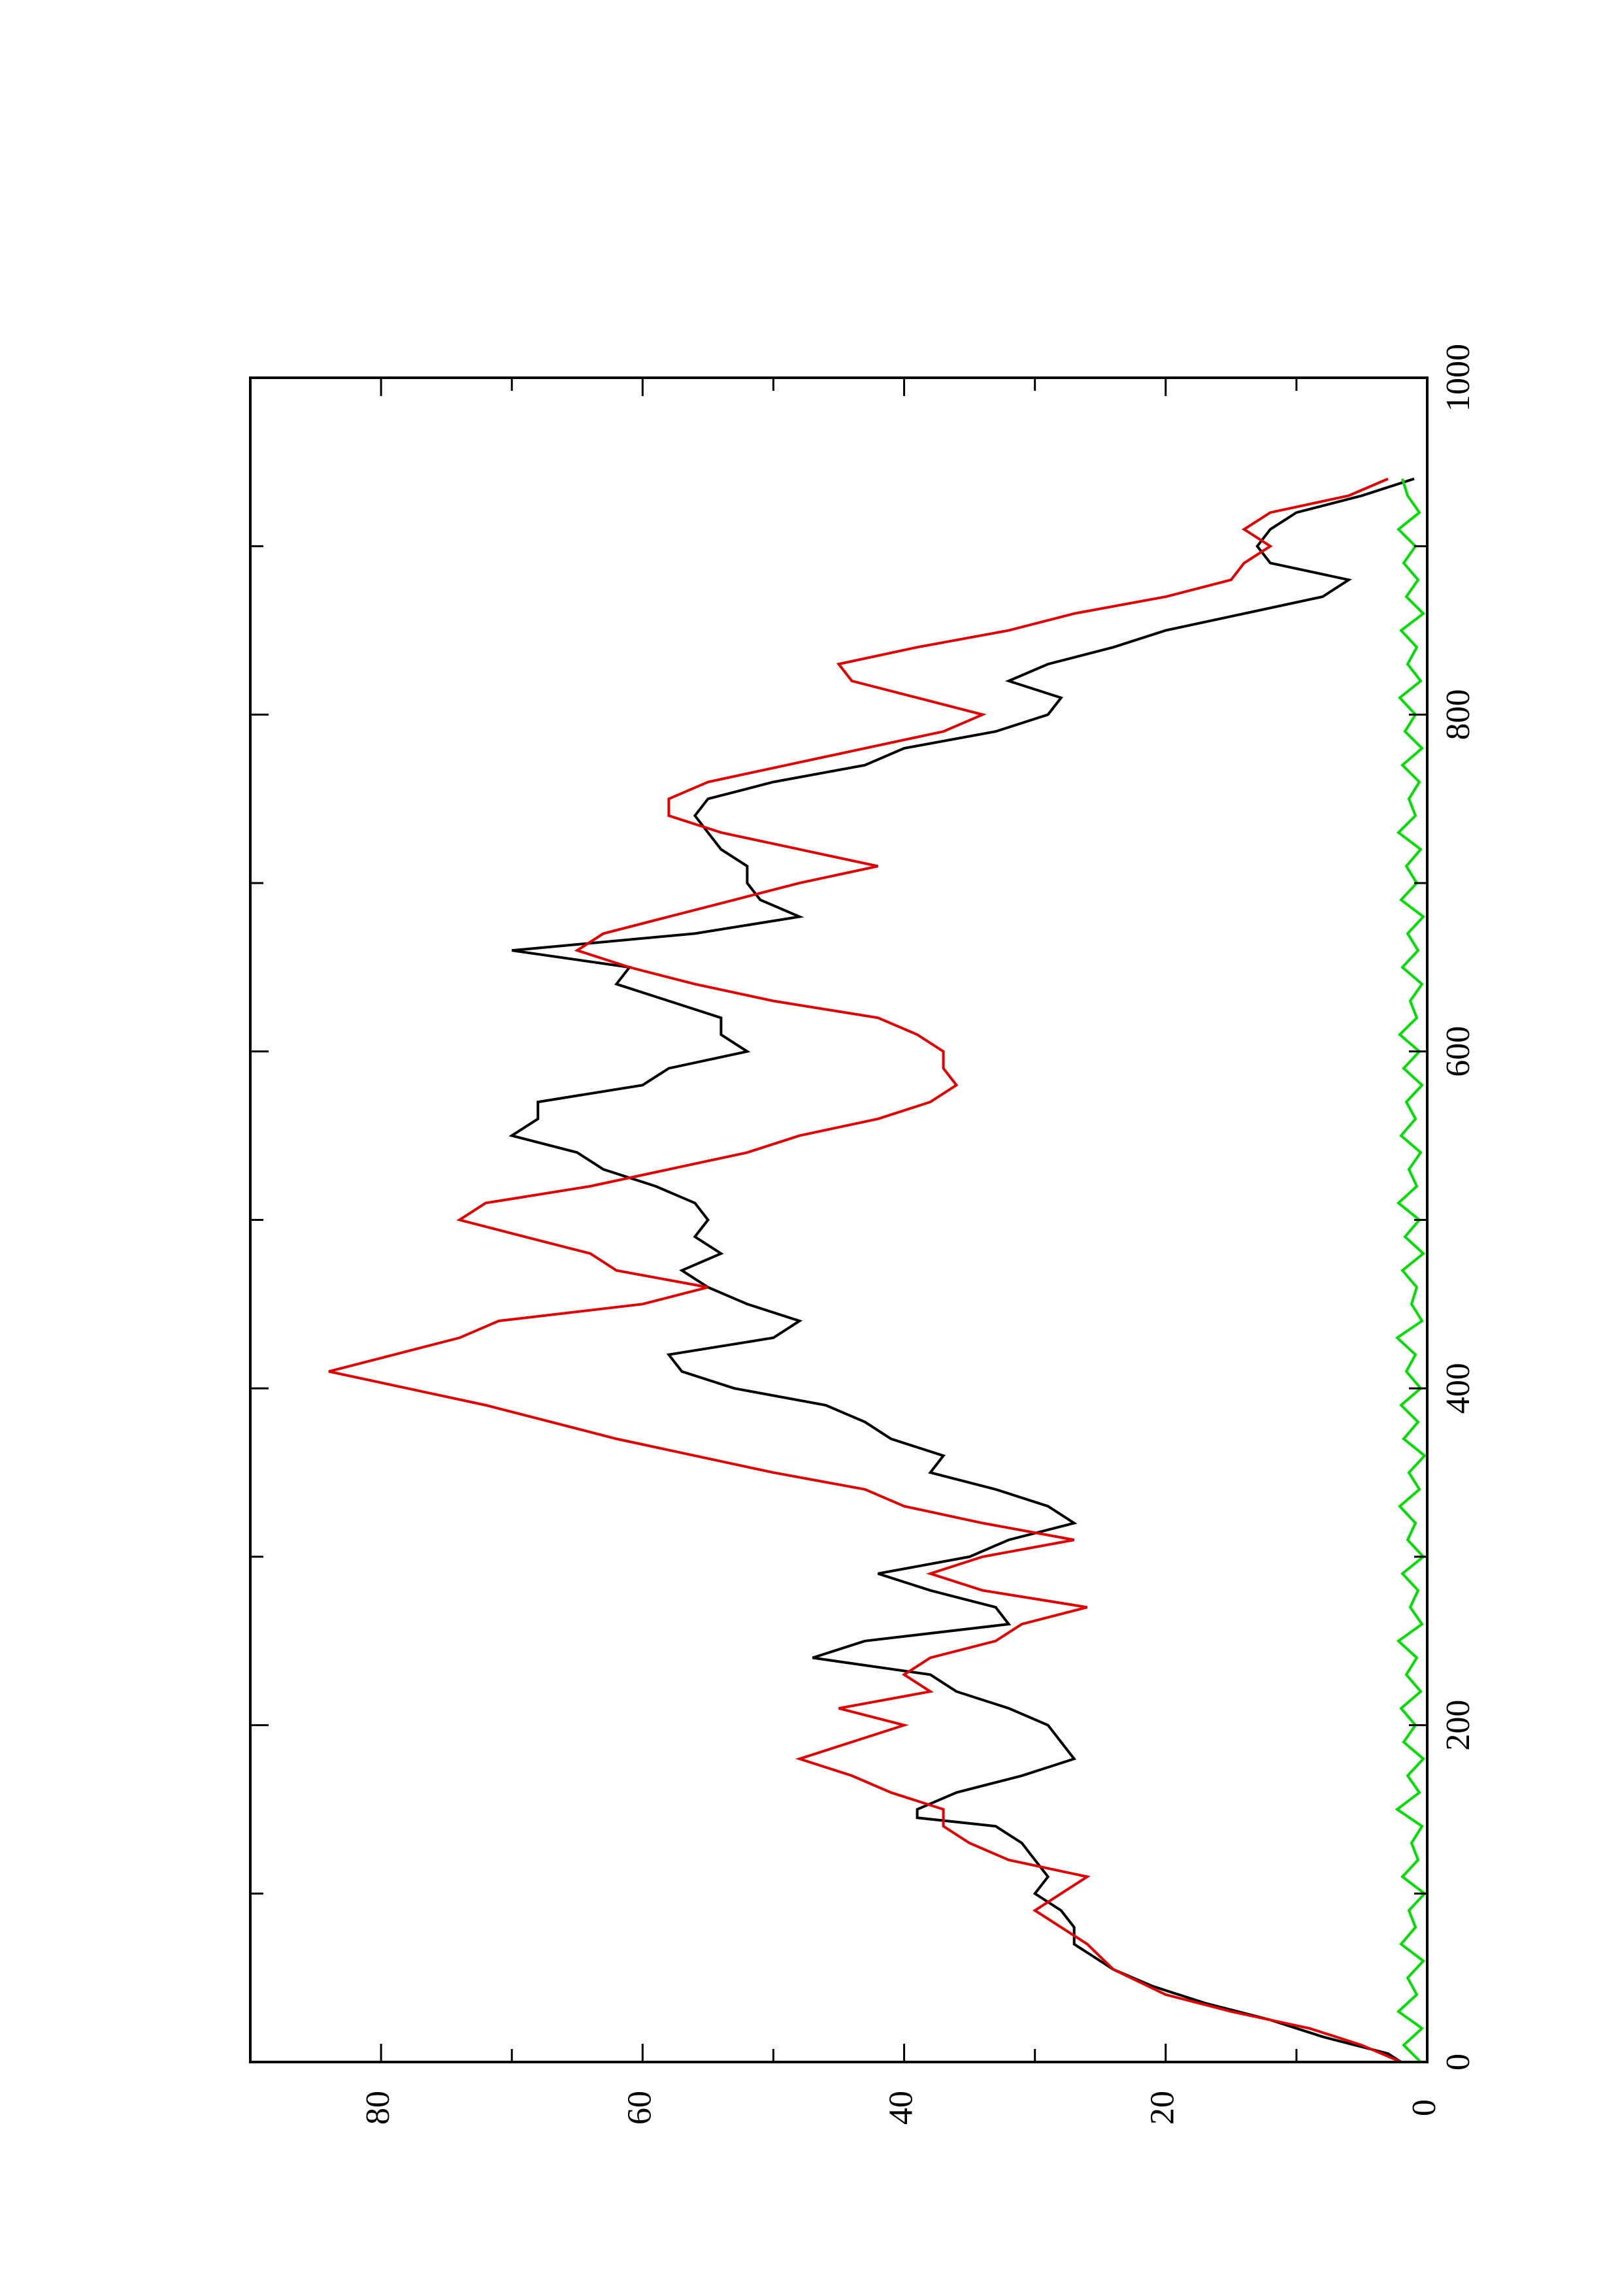 The height and width of the screenshot is (2296, 1620). I want to click on x-tick-label: 1000, so click(1458, 378).